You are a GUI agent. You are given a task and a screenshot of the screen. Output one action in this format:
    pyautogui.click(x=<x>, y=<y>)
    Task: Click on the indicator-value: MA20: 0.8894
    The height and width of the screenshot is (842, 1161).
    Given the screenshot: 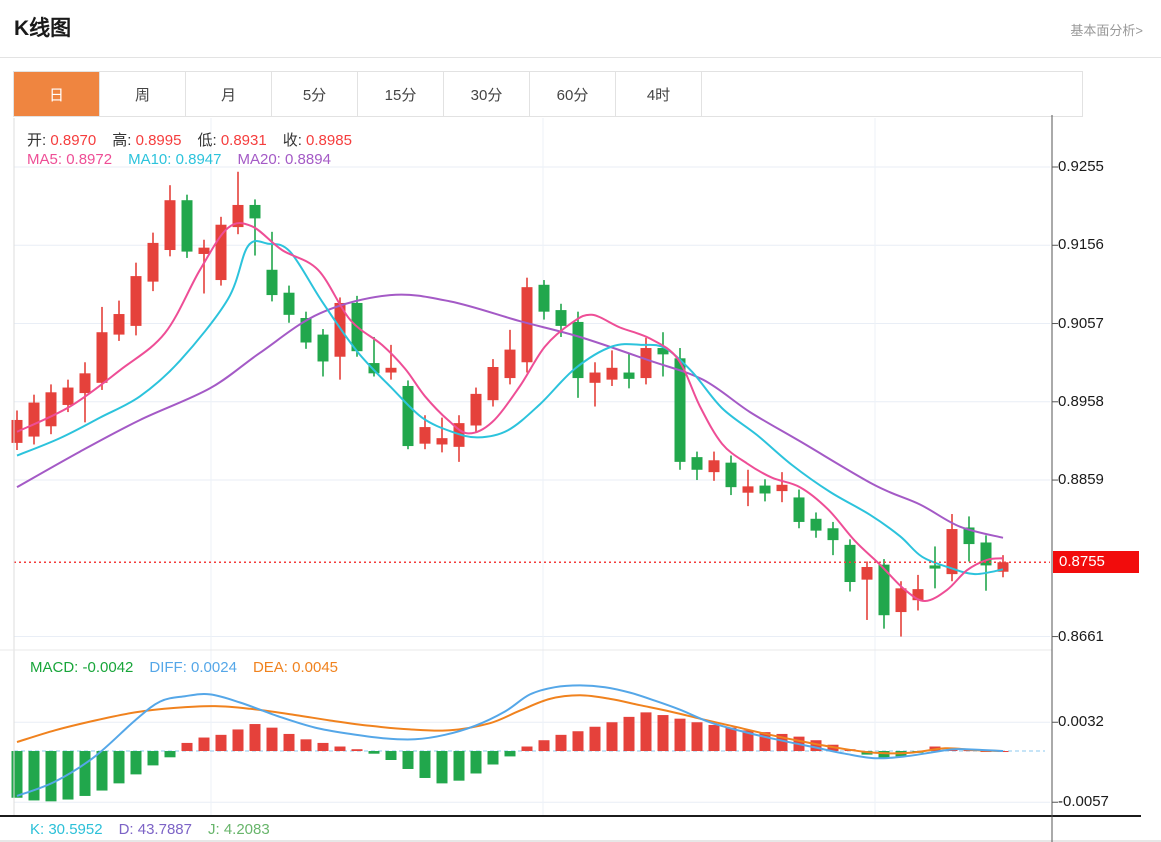 What is the action you would take?
    pyautogui.click(x=284, y=159)
    